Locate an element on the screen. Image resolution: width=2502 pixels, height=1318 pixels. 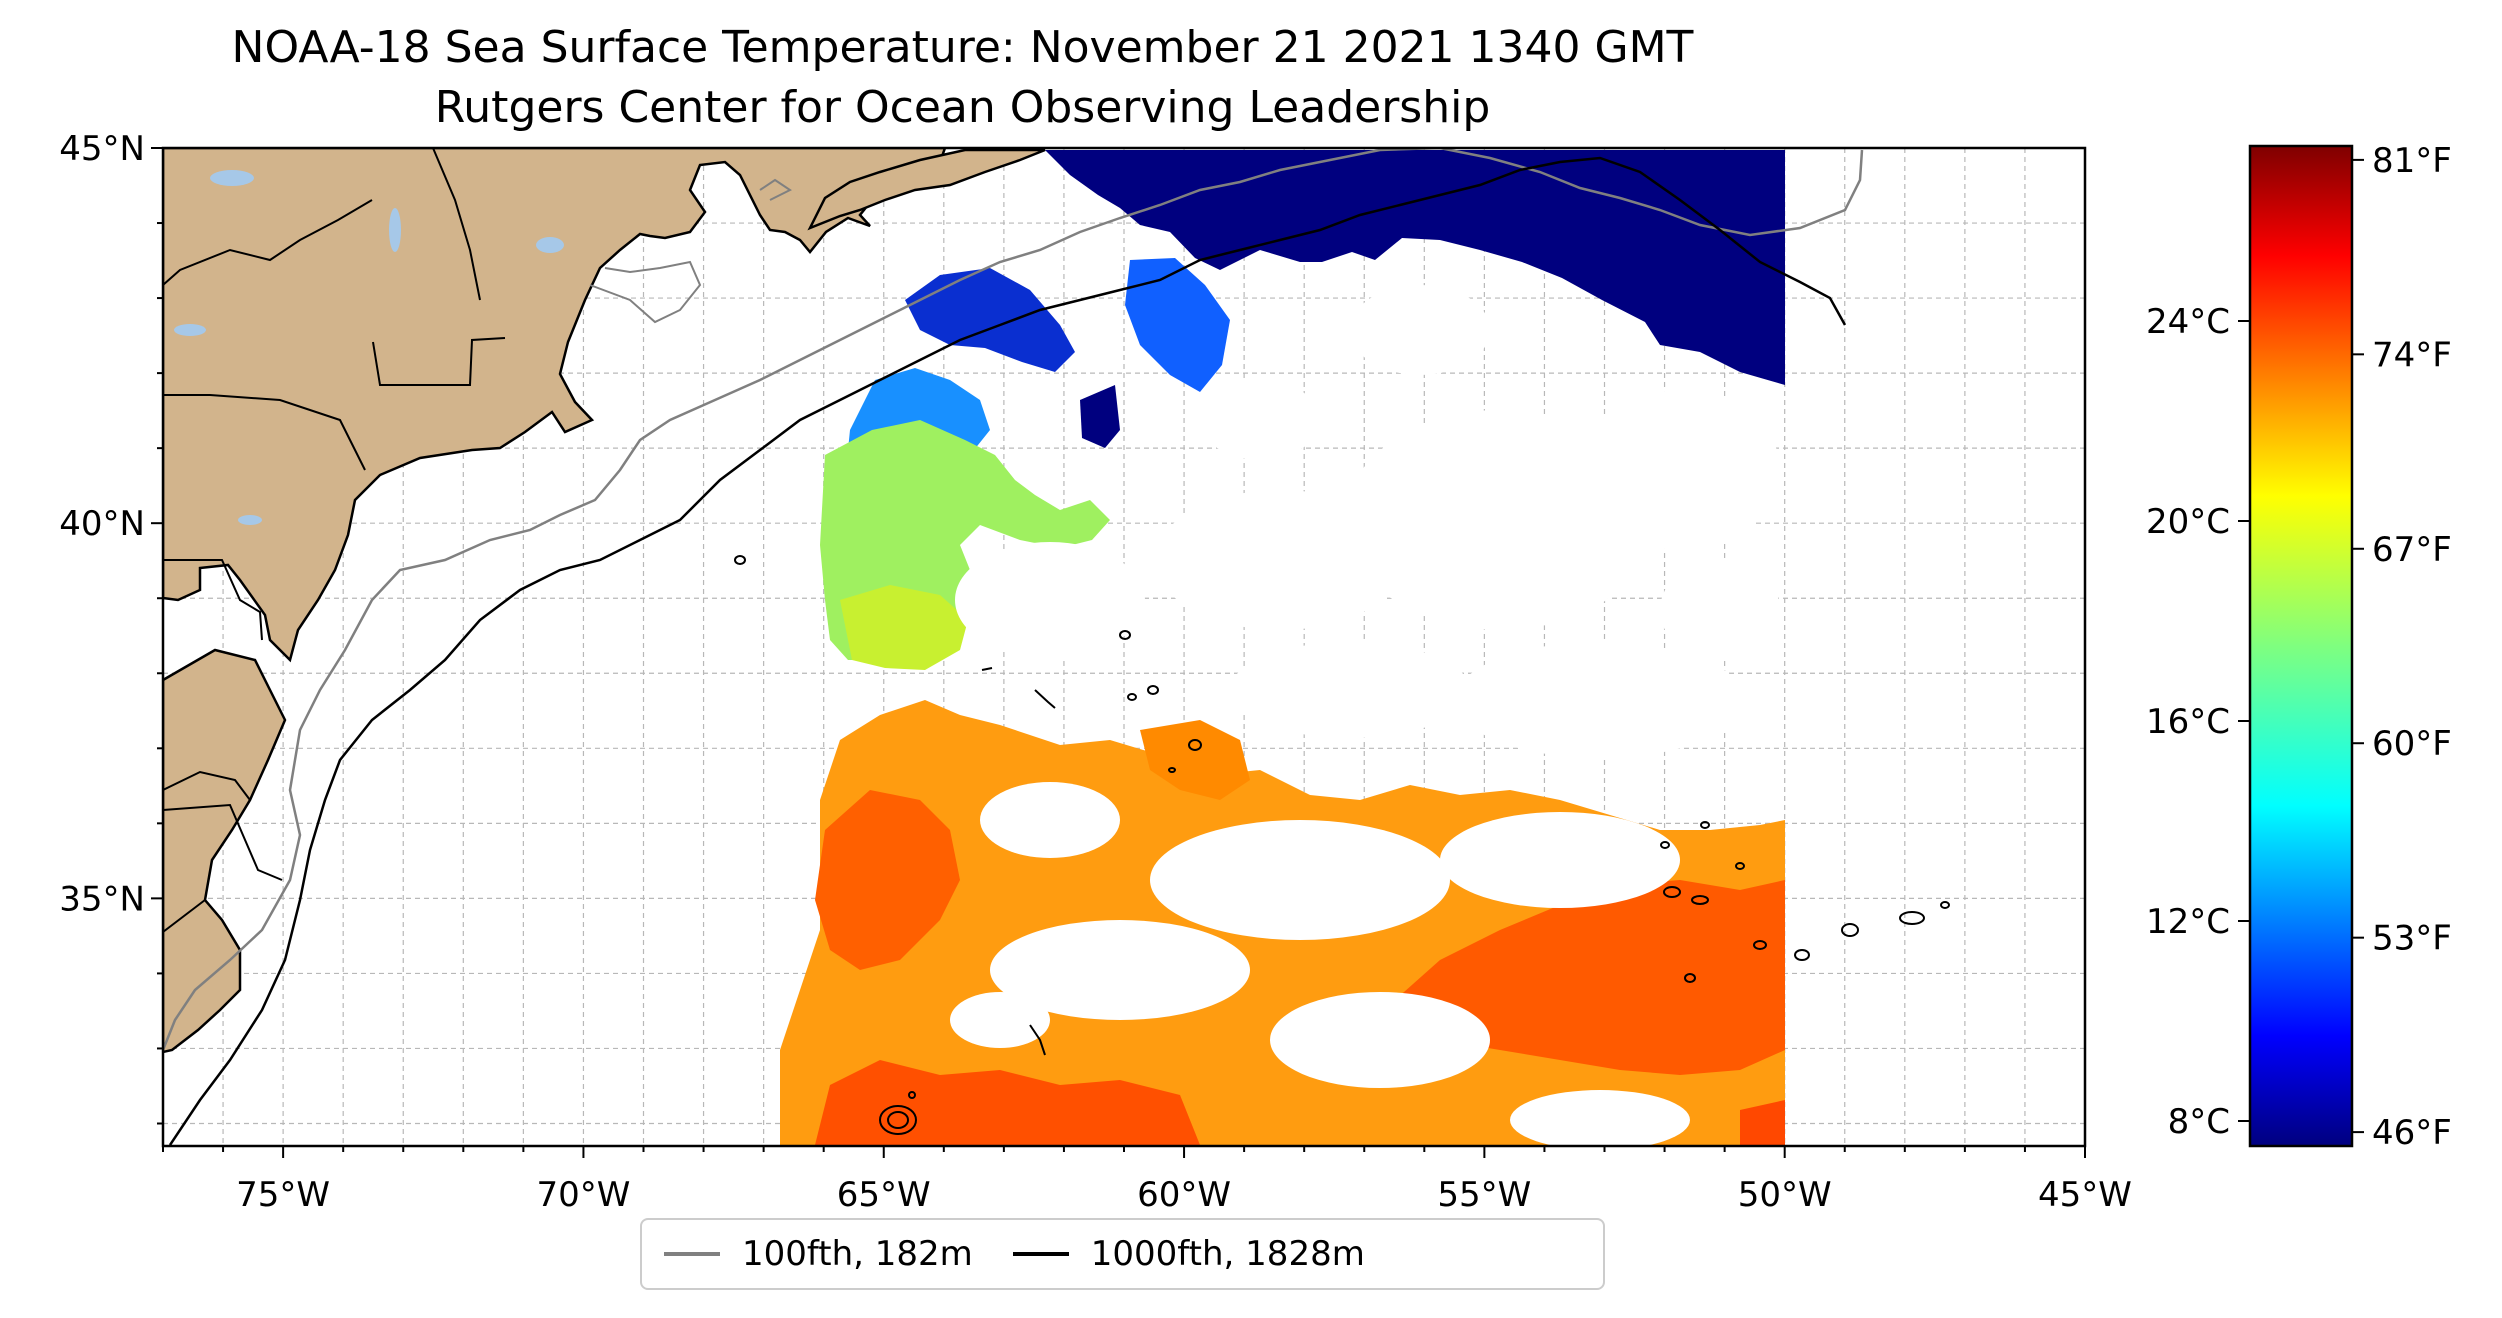
colorbar-fahrenheit-ticks: 46°F 53°F 60°F 67°F 74°F 81°F is located at coordinates (2402, 647).